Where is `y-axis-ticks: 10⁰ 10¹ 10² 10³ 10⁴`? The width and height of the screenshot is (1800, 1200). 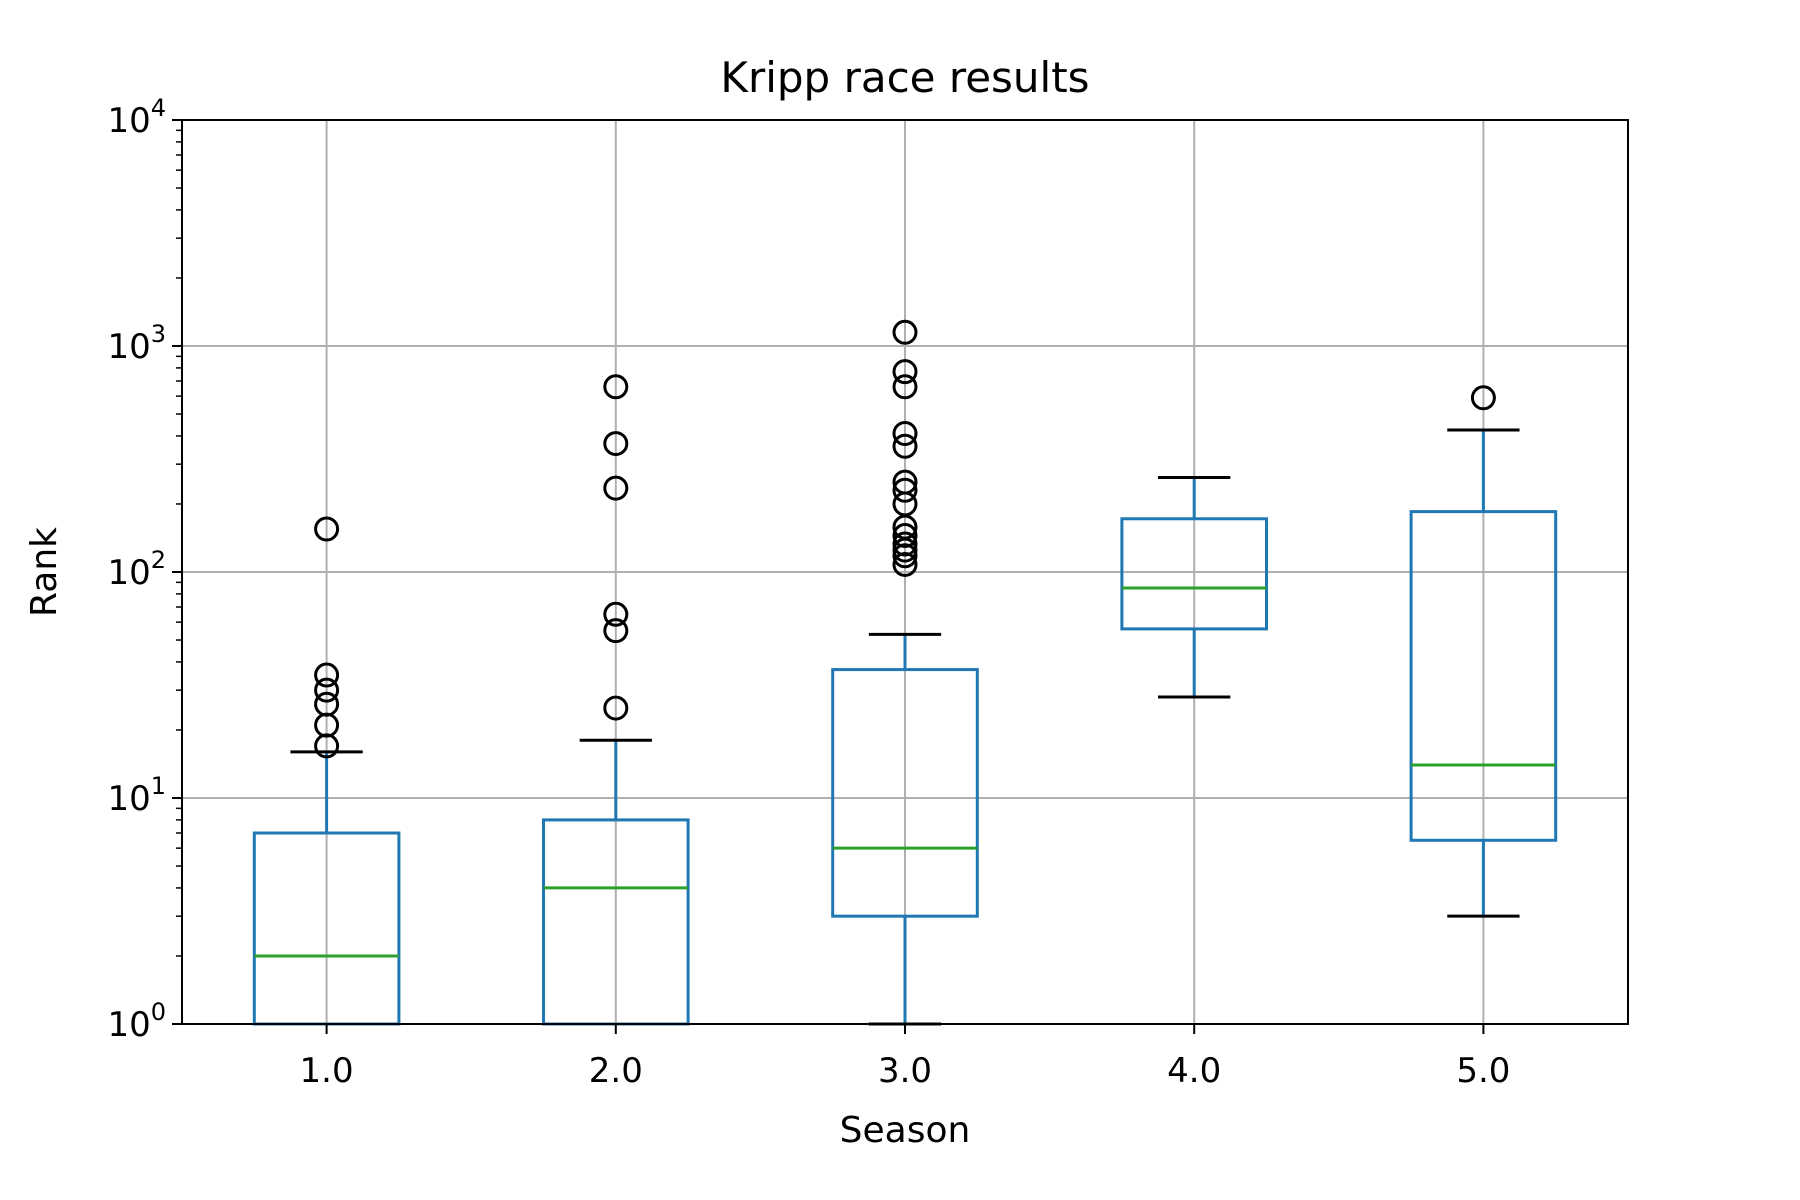
y-axis-ticks: 10⁰ 10¹ 10² 10³ 10⁴ is located at coordinates (144, 569).